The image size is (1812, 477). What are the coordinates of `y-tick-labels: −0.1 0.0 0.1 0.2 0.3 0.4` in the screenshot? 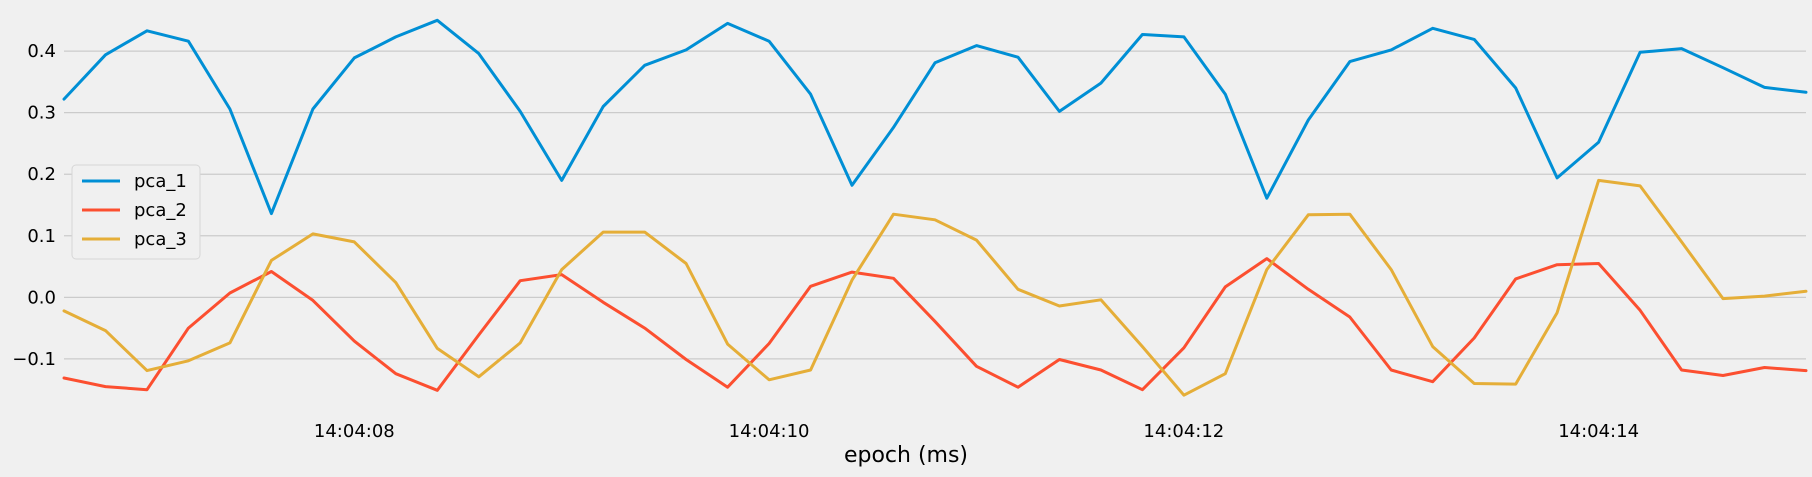 It's located at (34, 205).